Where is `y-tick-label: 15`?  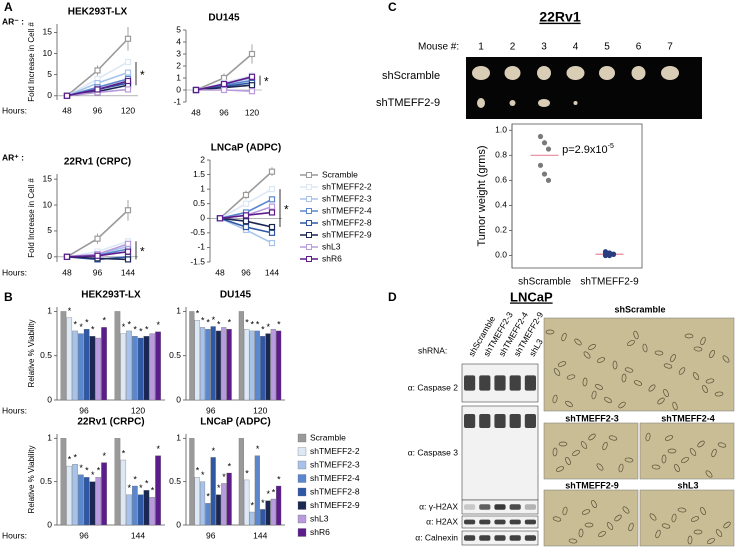
y-tick-label: 15 is located at coordinates (48, 32).